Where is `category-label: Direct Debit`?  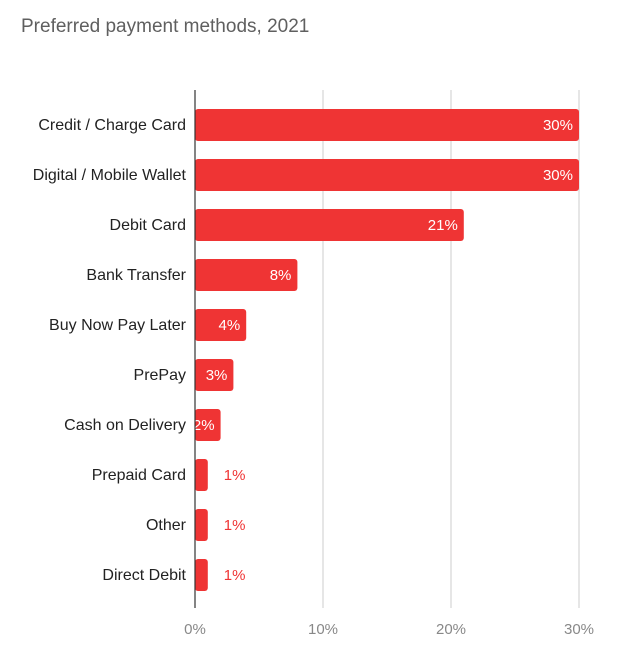
category-label: Direct Debit is located at coordinates (144, 575).